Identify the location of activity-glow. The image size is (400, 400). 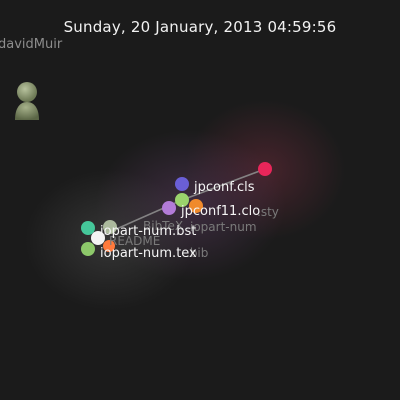
(110, 240).